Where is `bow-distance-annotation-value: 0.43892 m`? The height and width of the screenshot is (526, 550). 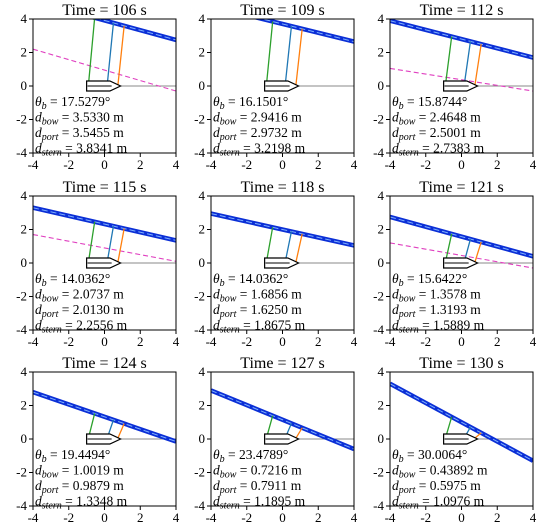
bow-distance-annotation-value: 0.43892 m is located at coordinates (459, 470).